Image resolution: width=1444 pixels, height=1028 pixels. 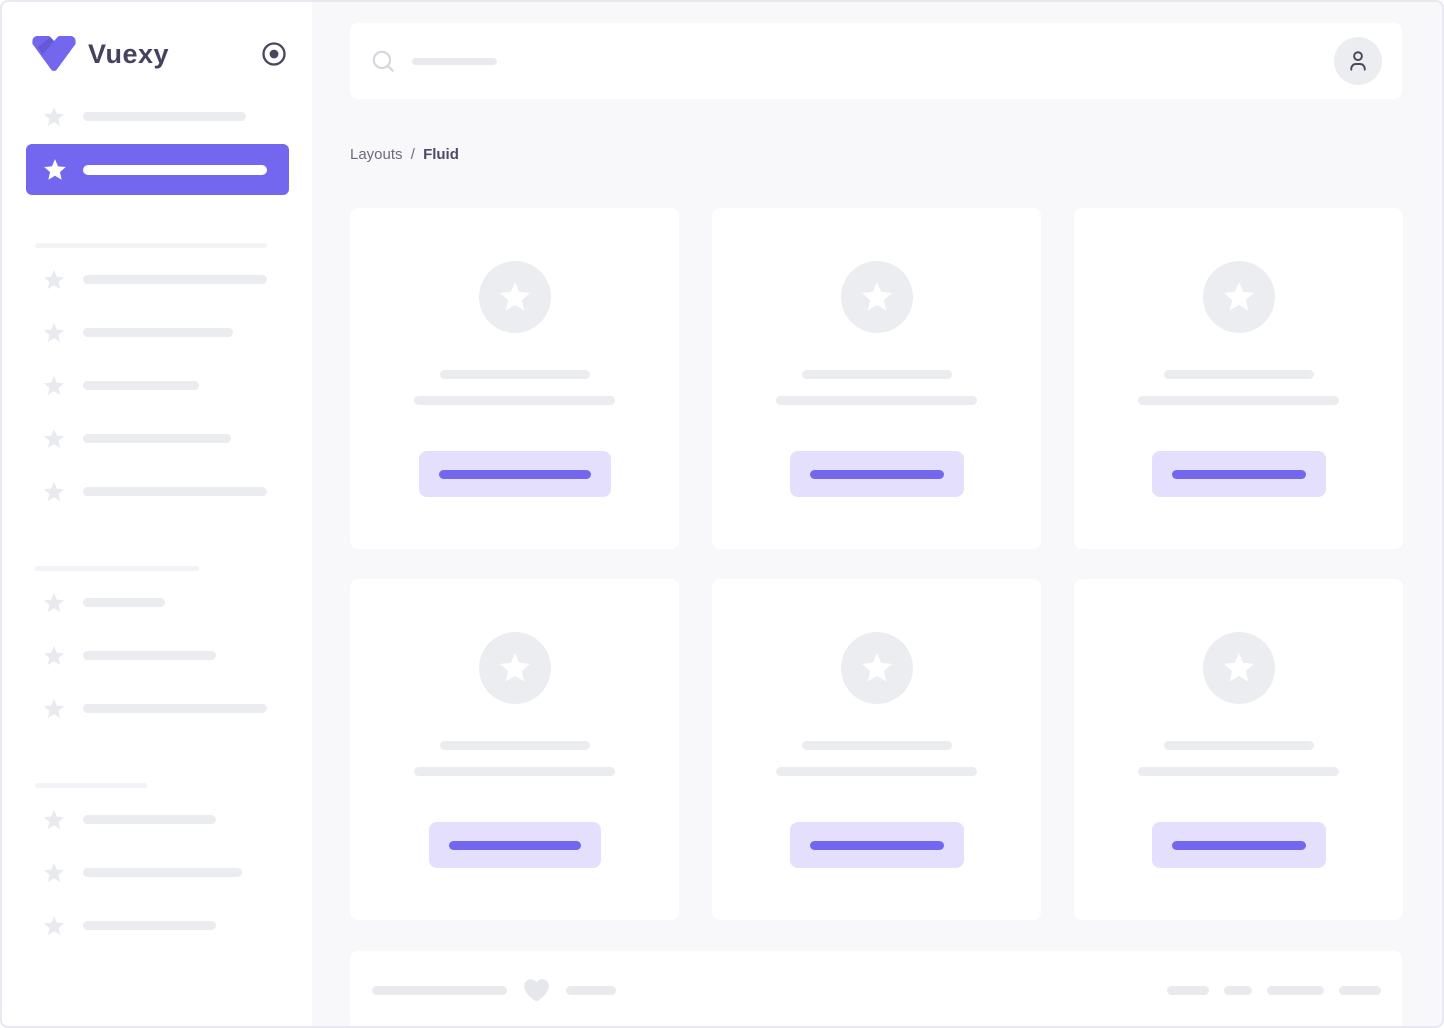 What do you see at coordinates (376, 154) in the screenshot?
I see `breadcrumb-layouts: Layouts` at bounding box center [376, 154].